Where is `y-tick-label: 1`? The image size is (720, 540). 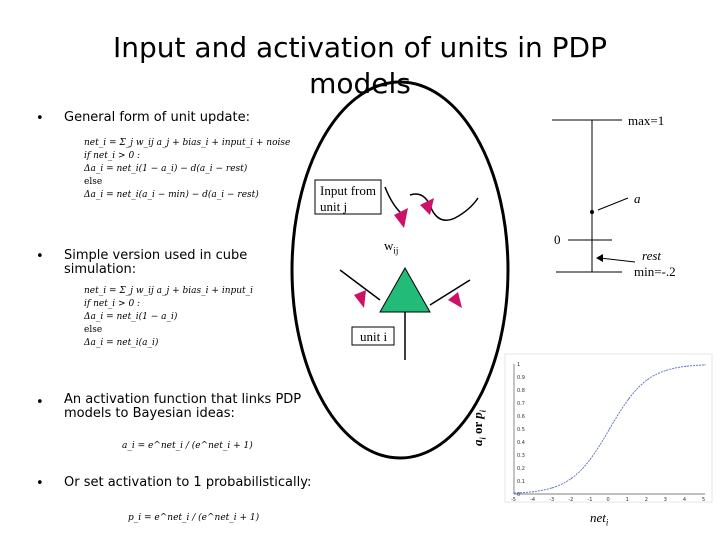 y-tick-label: 1 is located at coordinates (518, 365).